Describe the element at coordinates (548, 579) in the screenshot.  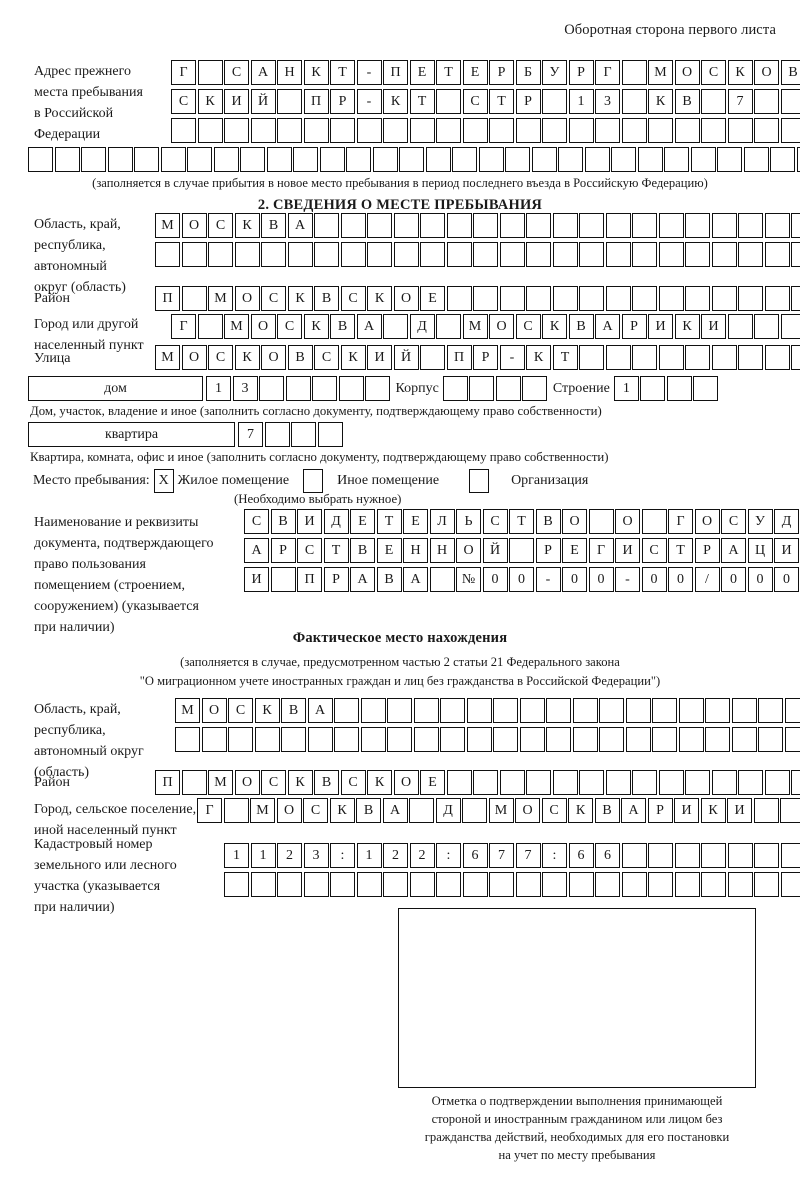
I see `document-cell-r3-11: -` at that location.